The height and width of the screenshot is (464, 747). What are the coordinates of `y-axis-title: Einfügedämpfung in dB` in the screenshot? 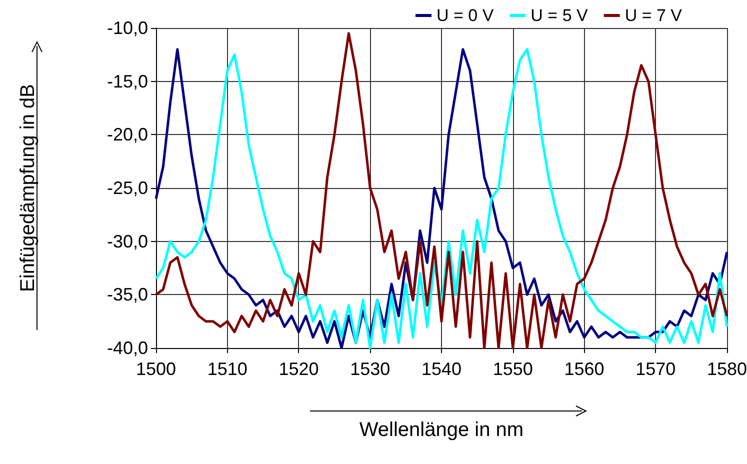 It's located at (28, 188).